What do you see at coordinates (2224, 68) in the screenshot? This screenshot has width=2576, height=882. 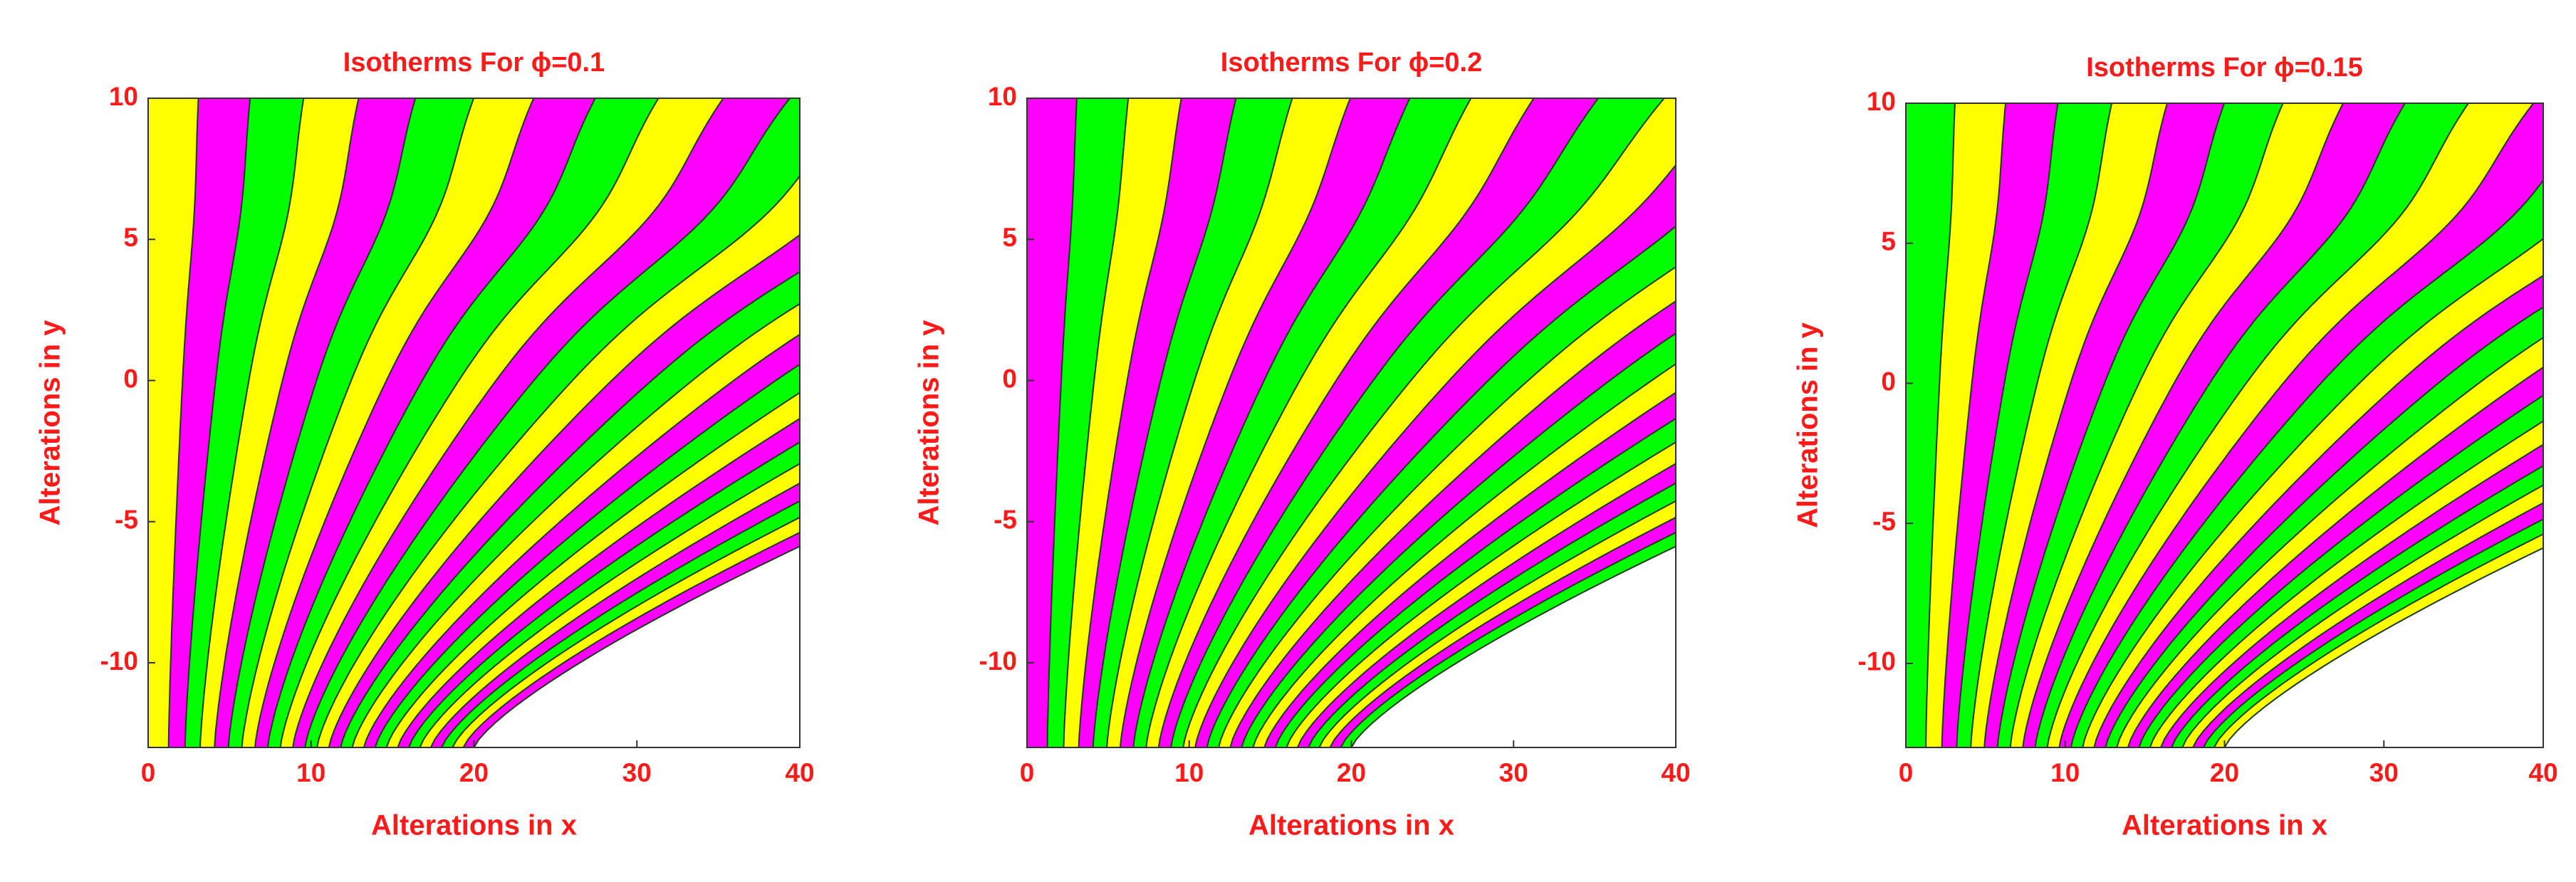 I see `chart-title: Isotherms For ϕ=0.15` at bounding box center [2224, 68].